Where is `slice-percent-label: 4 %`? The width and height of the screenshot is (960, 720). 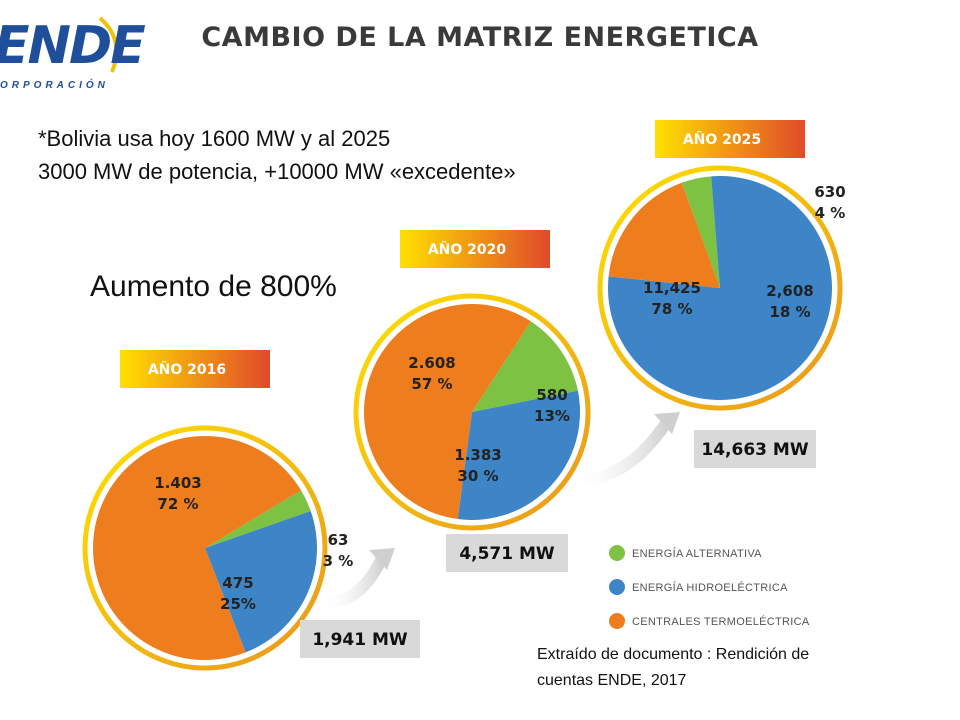
slice-percent-label: 4 % is located at coordinates (830, 213).